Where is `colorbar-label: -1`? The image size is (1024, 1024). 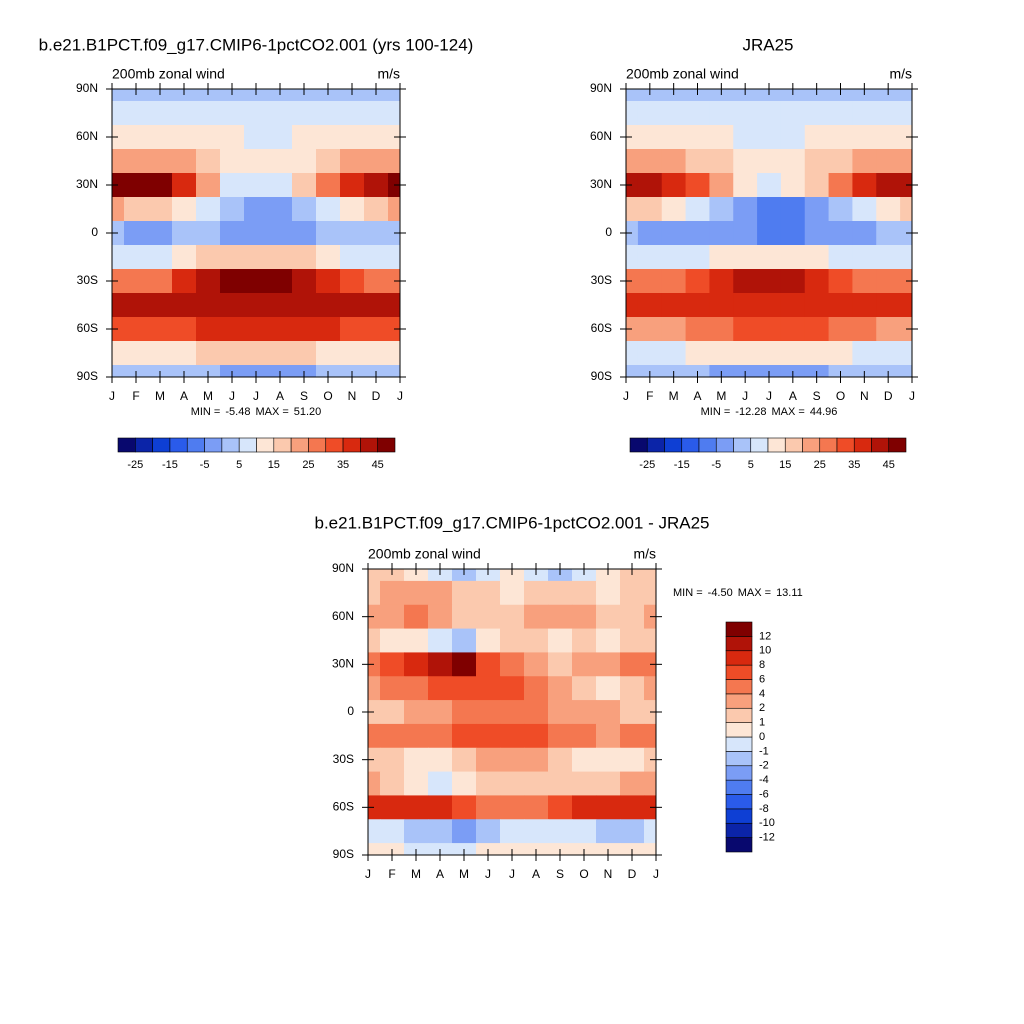 colorbar-label: -1 is located at coordinates (764, 751).